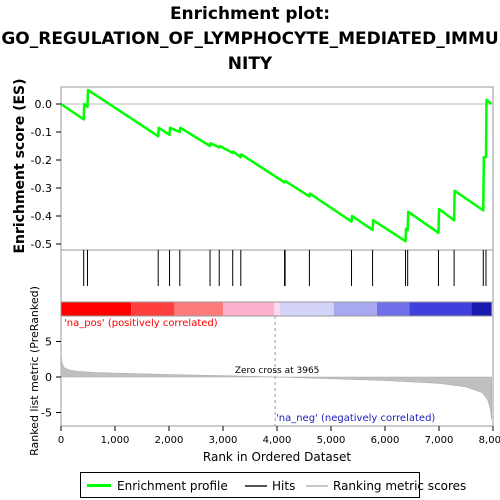 The image size is (500, 500). Describe the element at coordinates (169, 440) in the screenshot. I see `xtick-label: 2,000` at that location.